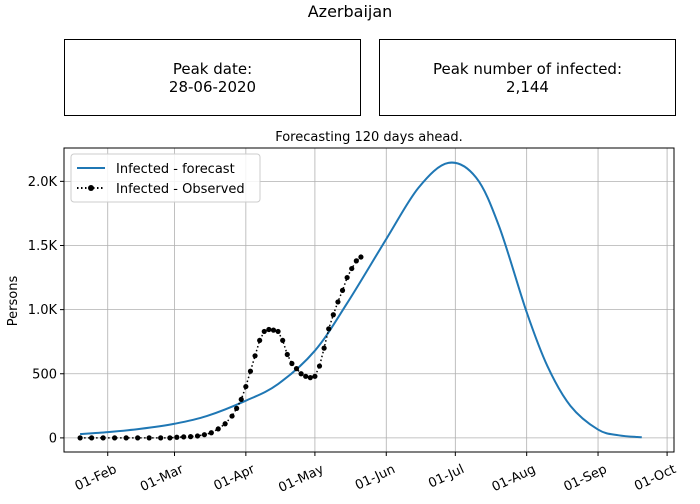 The image size is (700, 504). I want to click on y-tick-label: 2.0K, so click(43, 182).